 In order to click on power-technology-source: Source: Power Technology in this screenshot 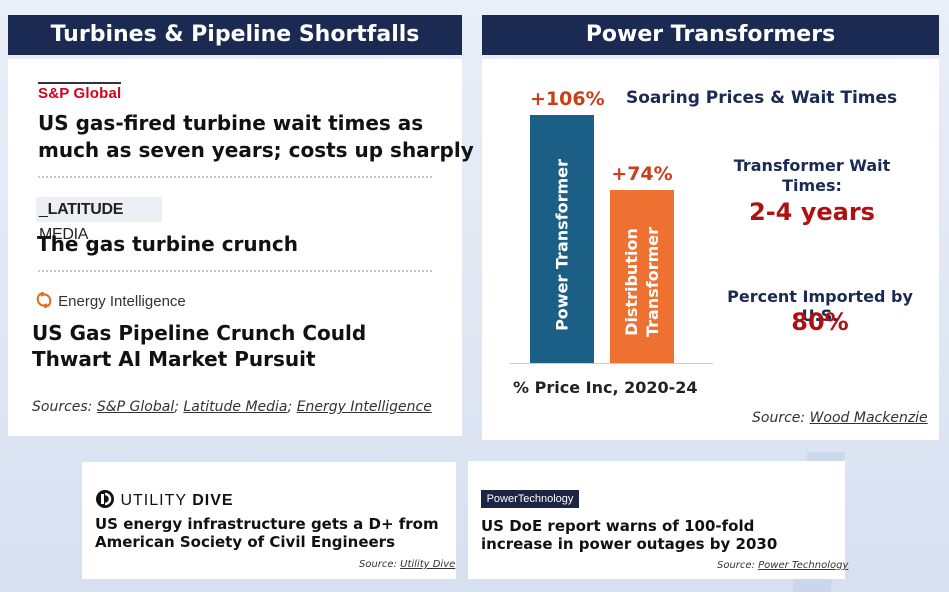, I will do `click(783, 565)`.